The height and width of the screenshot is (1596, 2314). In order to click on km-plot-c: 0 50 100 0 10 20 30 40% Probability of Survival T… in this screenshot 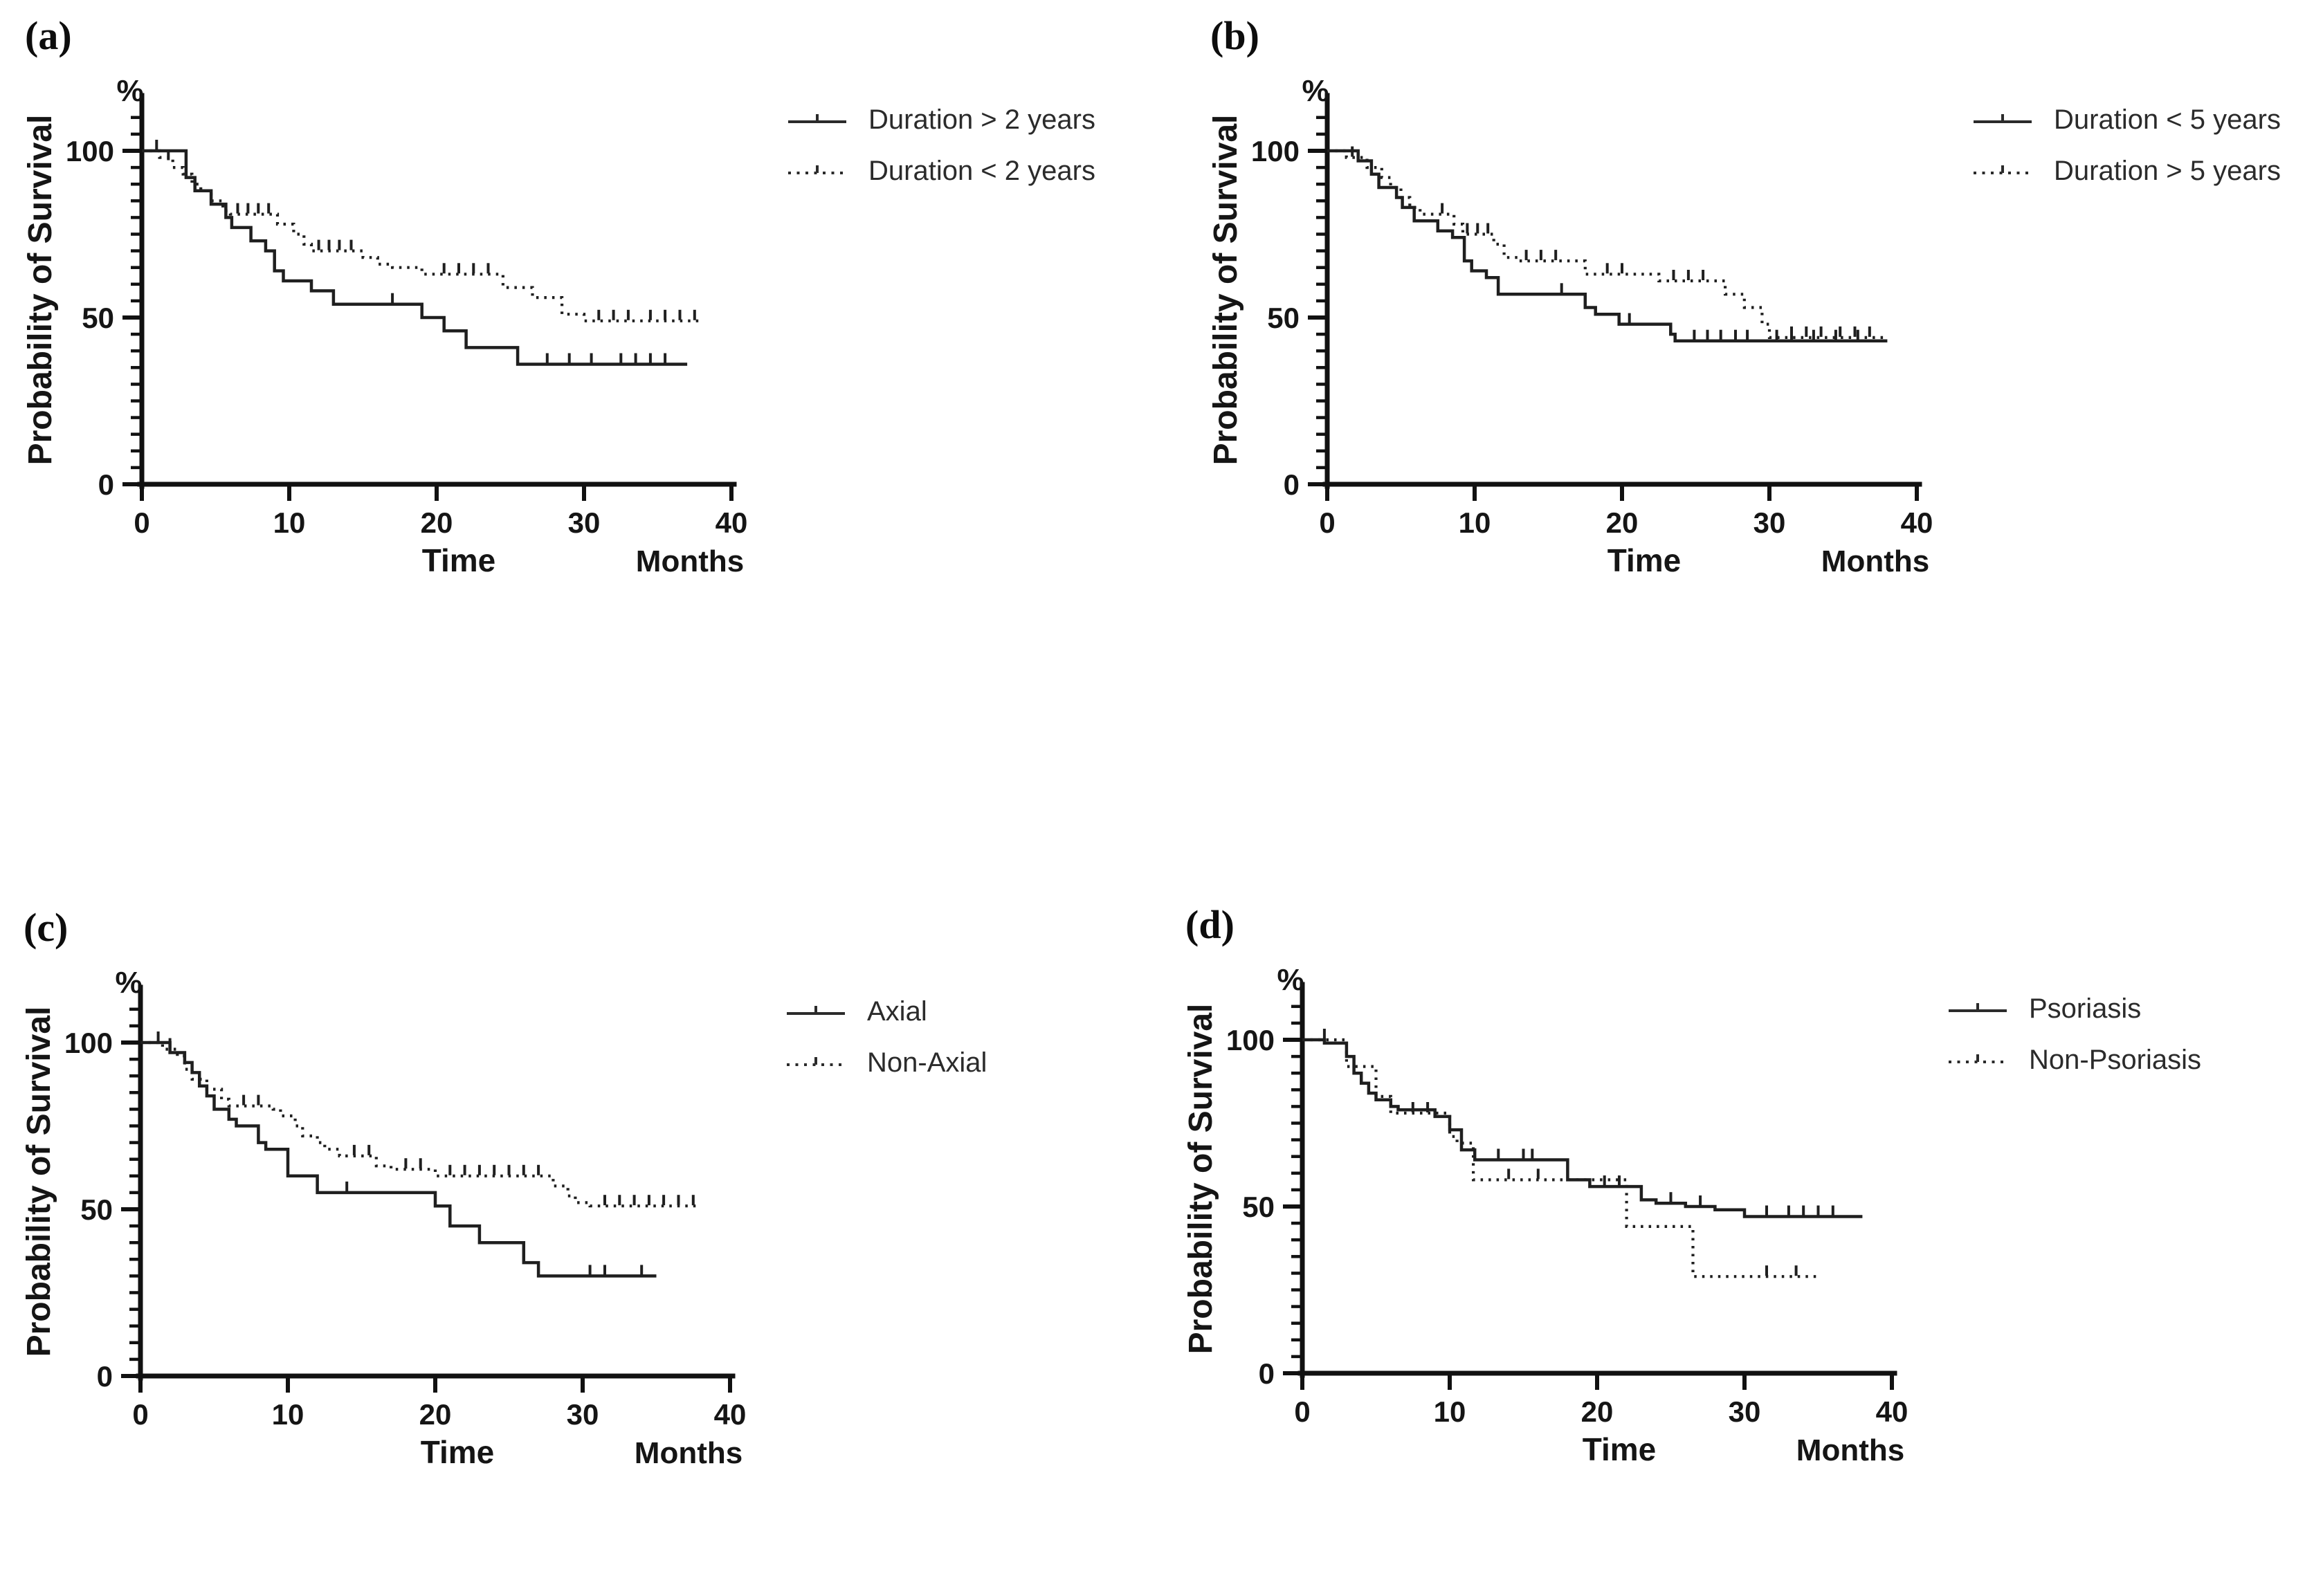, I will do `click(384, 1218)`.